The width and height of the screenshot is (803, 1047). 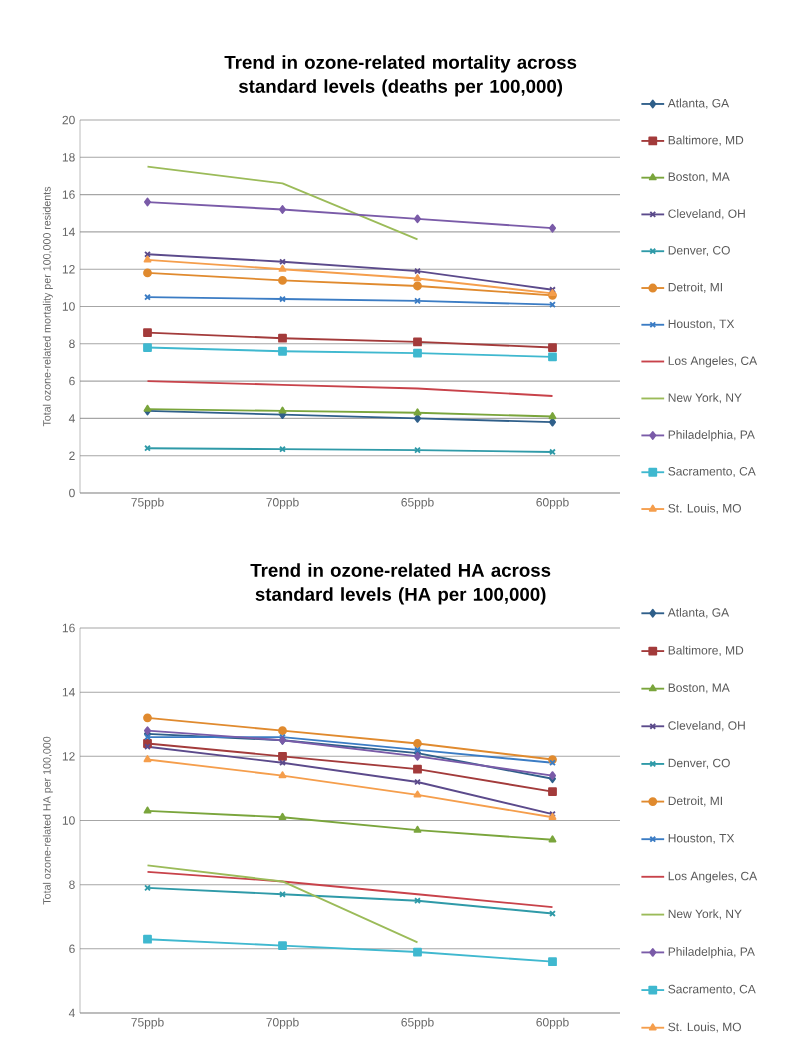 I want to click on y-axis-title: Total ozone-related HA per 100,000, so click(x=47, y=820).